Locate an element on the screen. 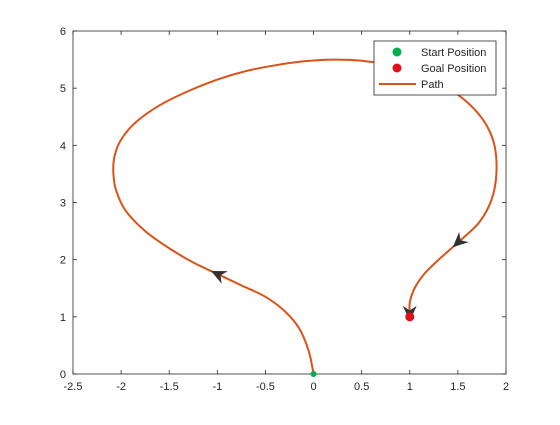  legend-goal-marker is located at coordinates (397, 68).